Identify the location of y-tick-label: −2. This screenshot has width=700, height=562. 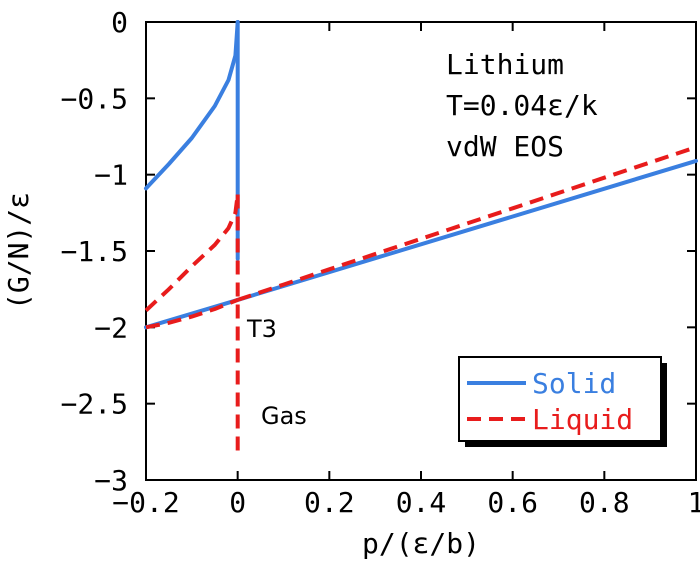
(111, 327).